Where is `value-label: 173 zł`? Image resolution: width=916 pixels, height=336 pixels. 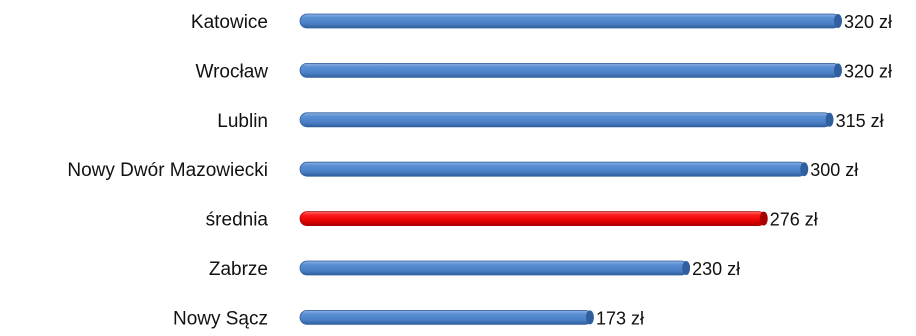
value-label: 173 zł is located at coordinates (620, 318).